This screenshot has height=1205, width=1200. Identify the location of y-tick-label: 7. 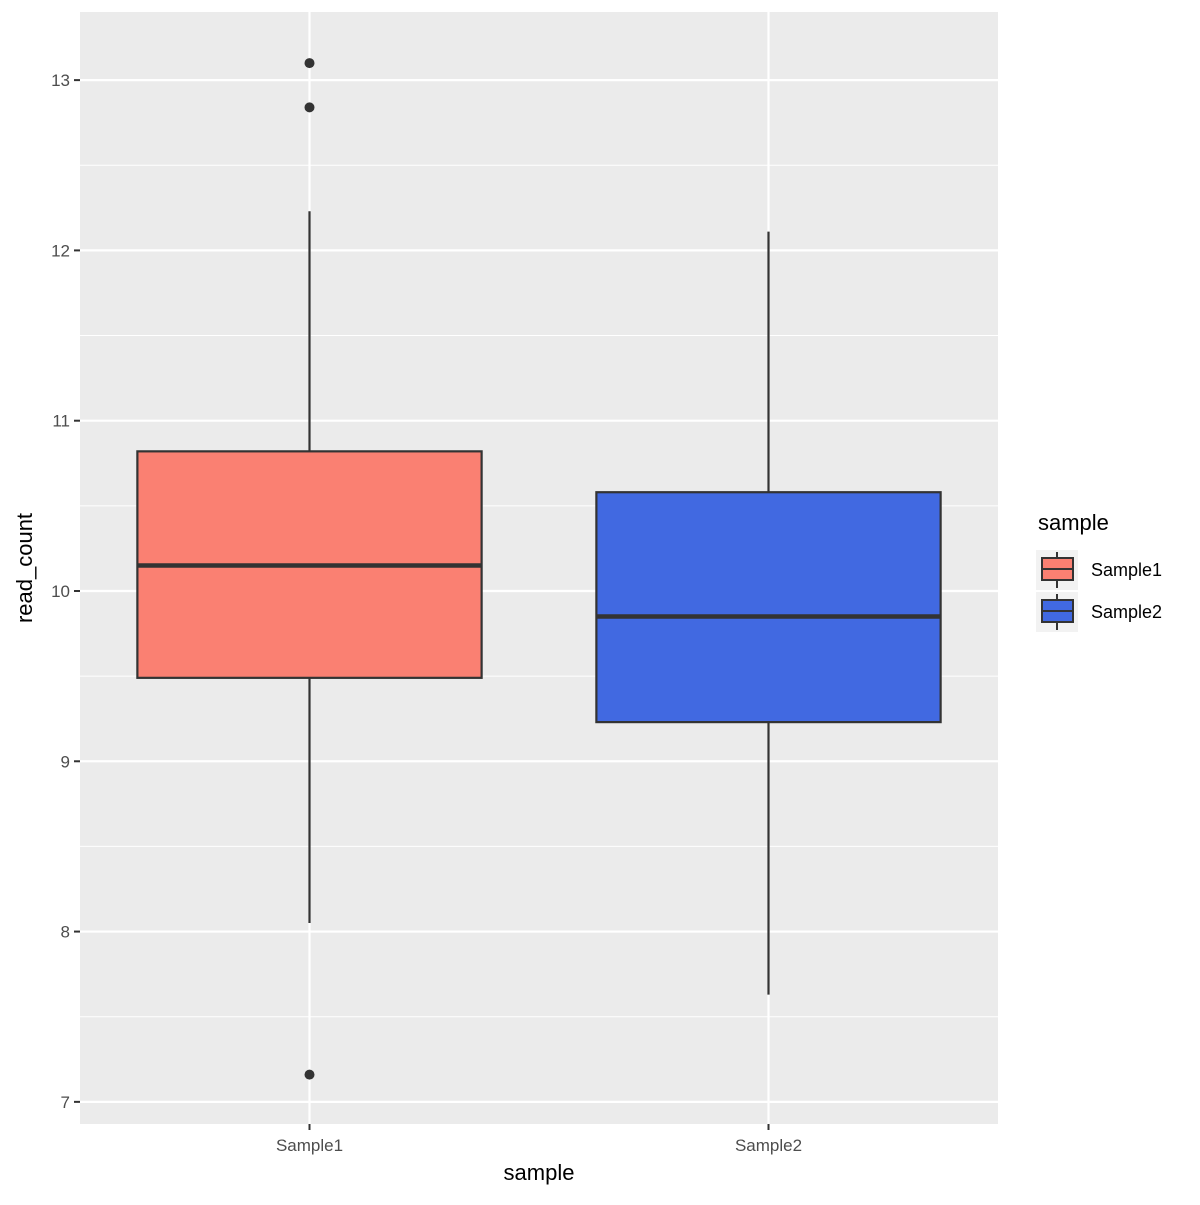
(65, 1102).